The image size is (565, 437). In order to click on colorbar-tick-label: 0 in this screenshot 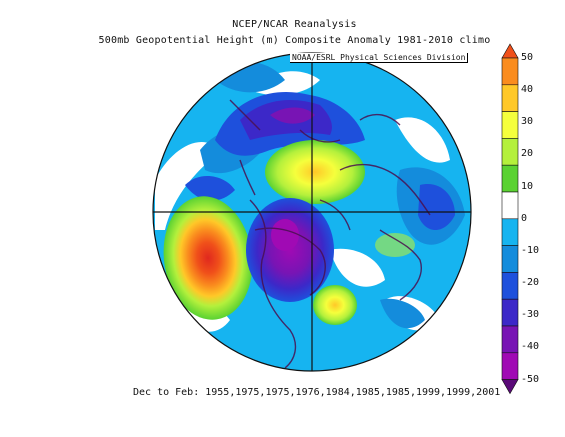, I will do `click(524, 218)`.